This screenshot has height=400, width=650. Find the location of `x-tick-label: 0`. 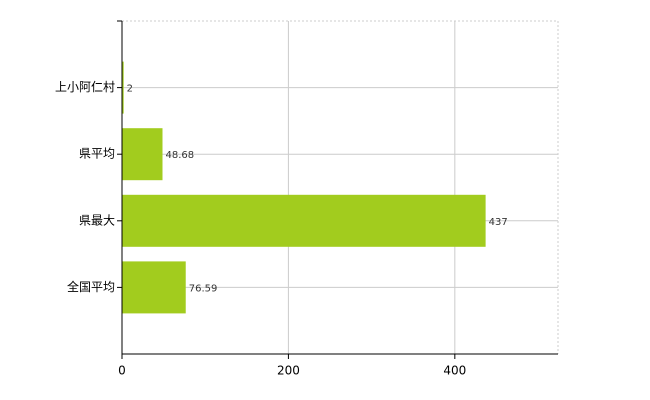

x-tick-label: 0 is located at coordinates (122, 371).